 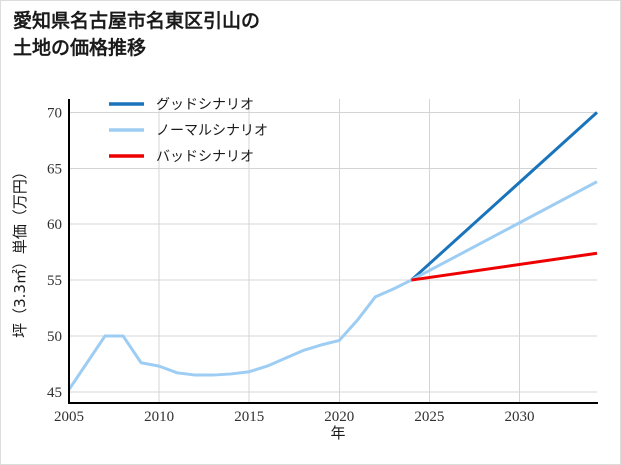 What do you see at coordinates (54, 252) in the screenshot?
I see `y-tick-labels-group: 45 50 55 60 65 70` at bounding box center [54, 252].